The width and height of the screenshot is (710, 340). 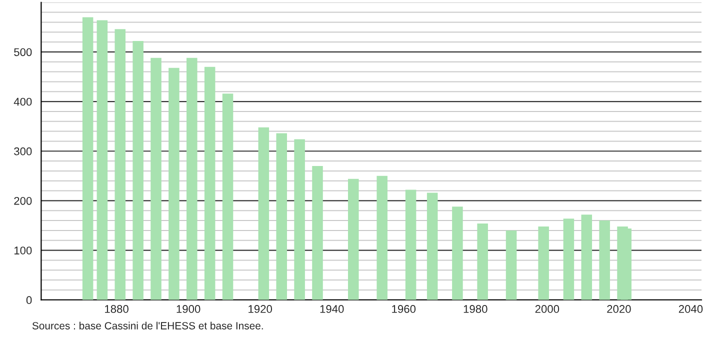 I want to click on y-tick-label: 500, so click(x=23, y=52).